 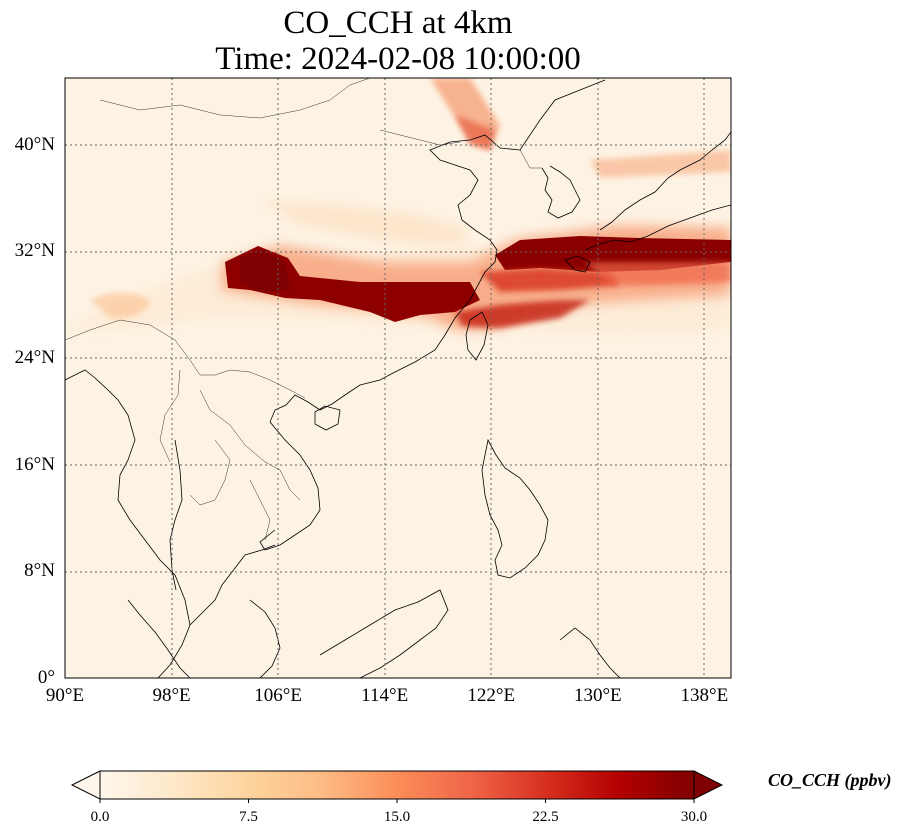 What do you see at coordinates (100, 817) in the screenshot?
I see `colorbar-tick-label: 0.0` at bounding box center [100, 817].